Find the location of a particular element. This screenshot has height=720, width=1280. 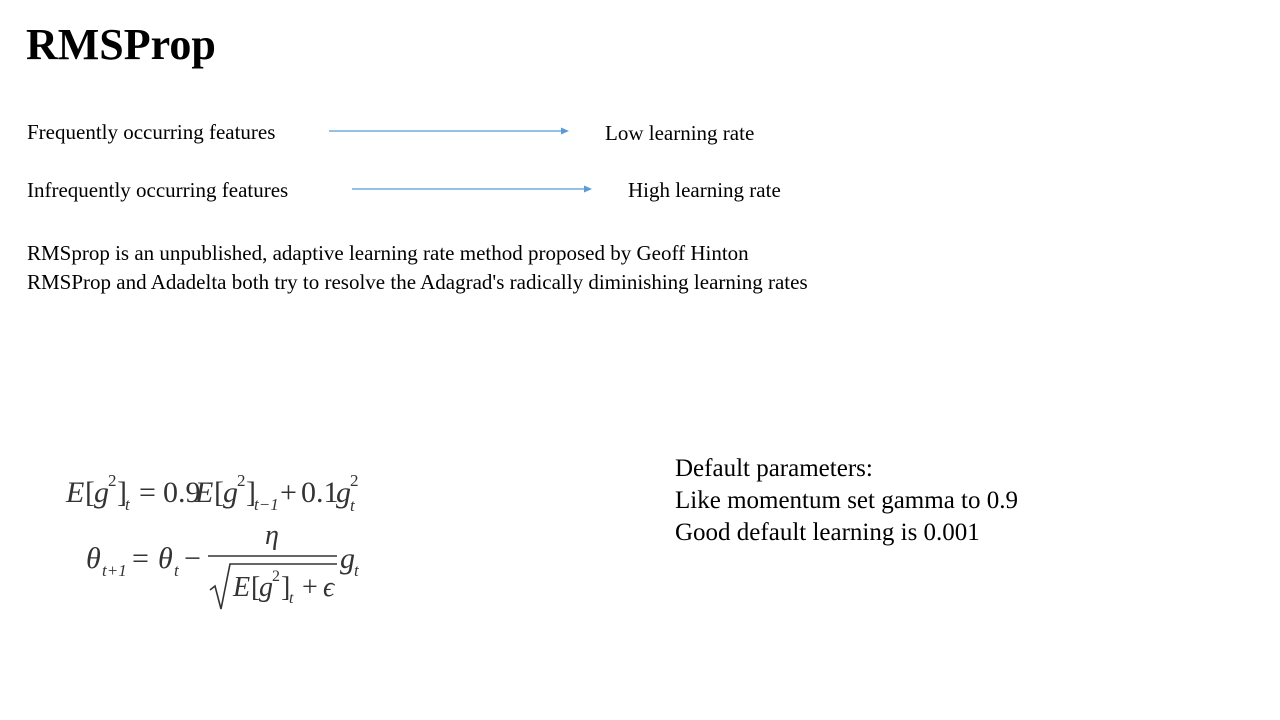

params-heading: Default parameters: is located at coordinates (774, 468).